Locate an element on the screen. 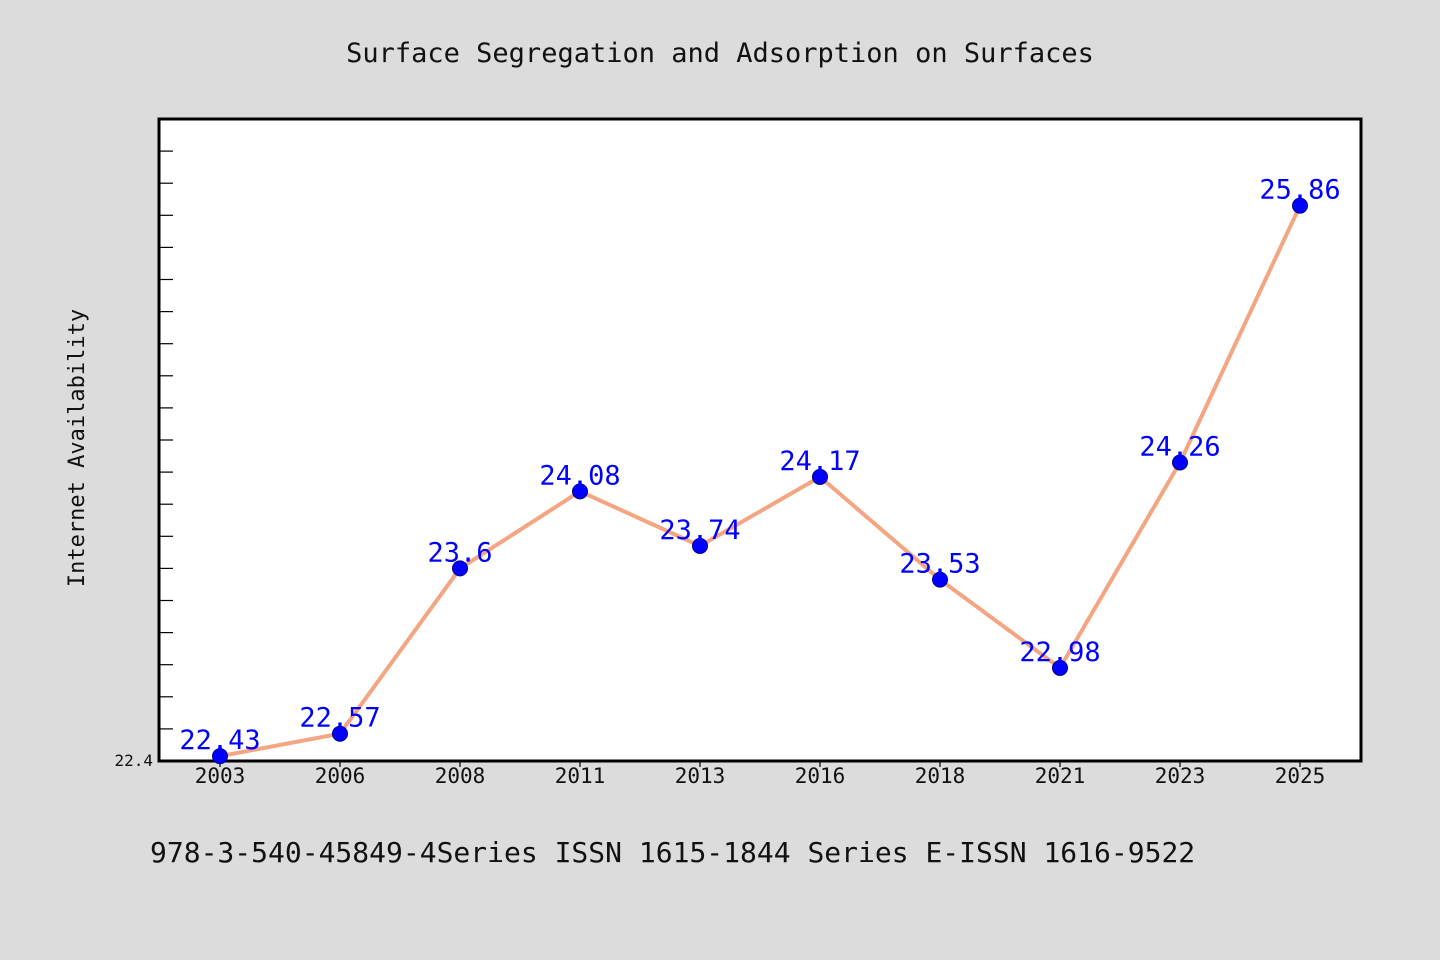 This screenshot has width=1440, height=960. y-tick-label: 22.4 is located at coordinates (133, 760).